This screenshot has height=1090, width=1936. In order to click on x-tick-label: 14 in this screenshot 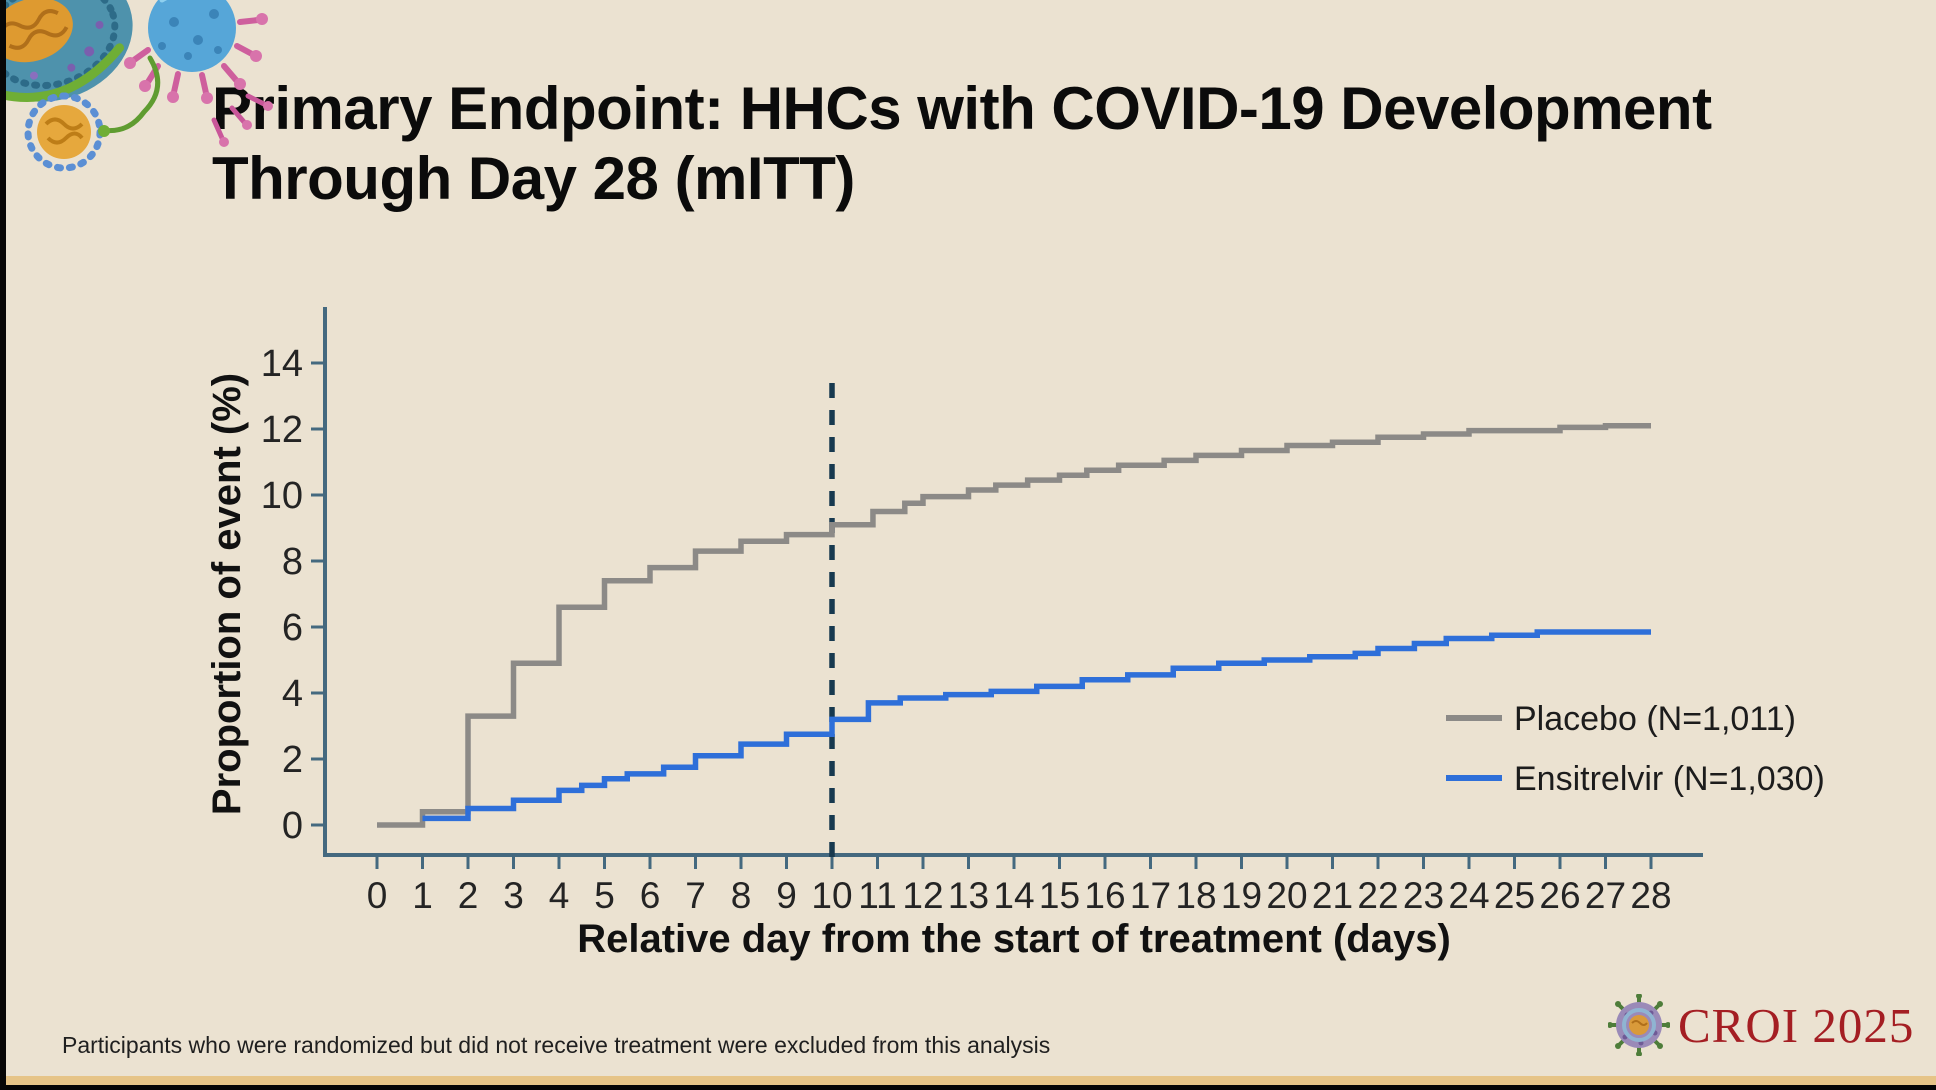, I will do `click(1013, 895)`.